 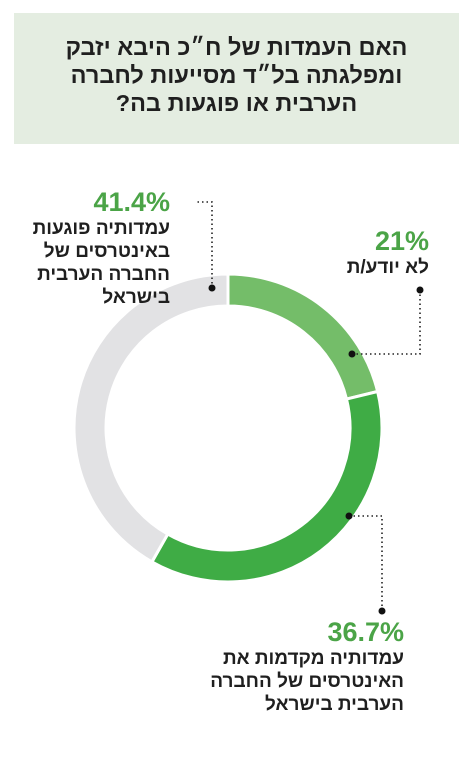 I want to click on data-label-harm-pct: 41.4%, so click(x=131, y=202).